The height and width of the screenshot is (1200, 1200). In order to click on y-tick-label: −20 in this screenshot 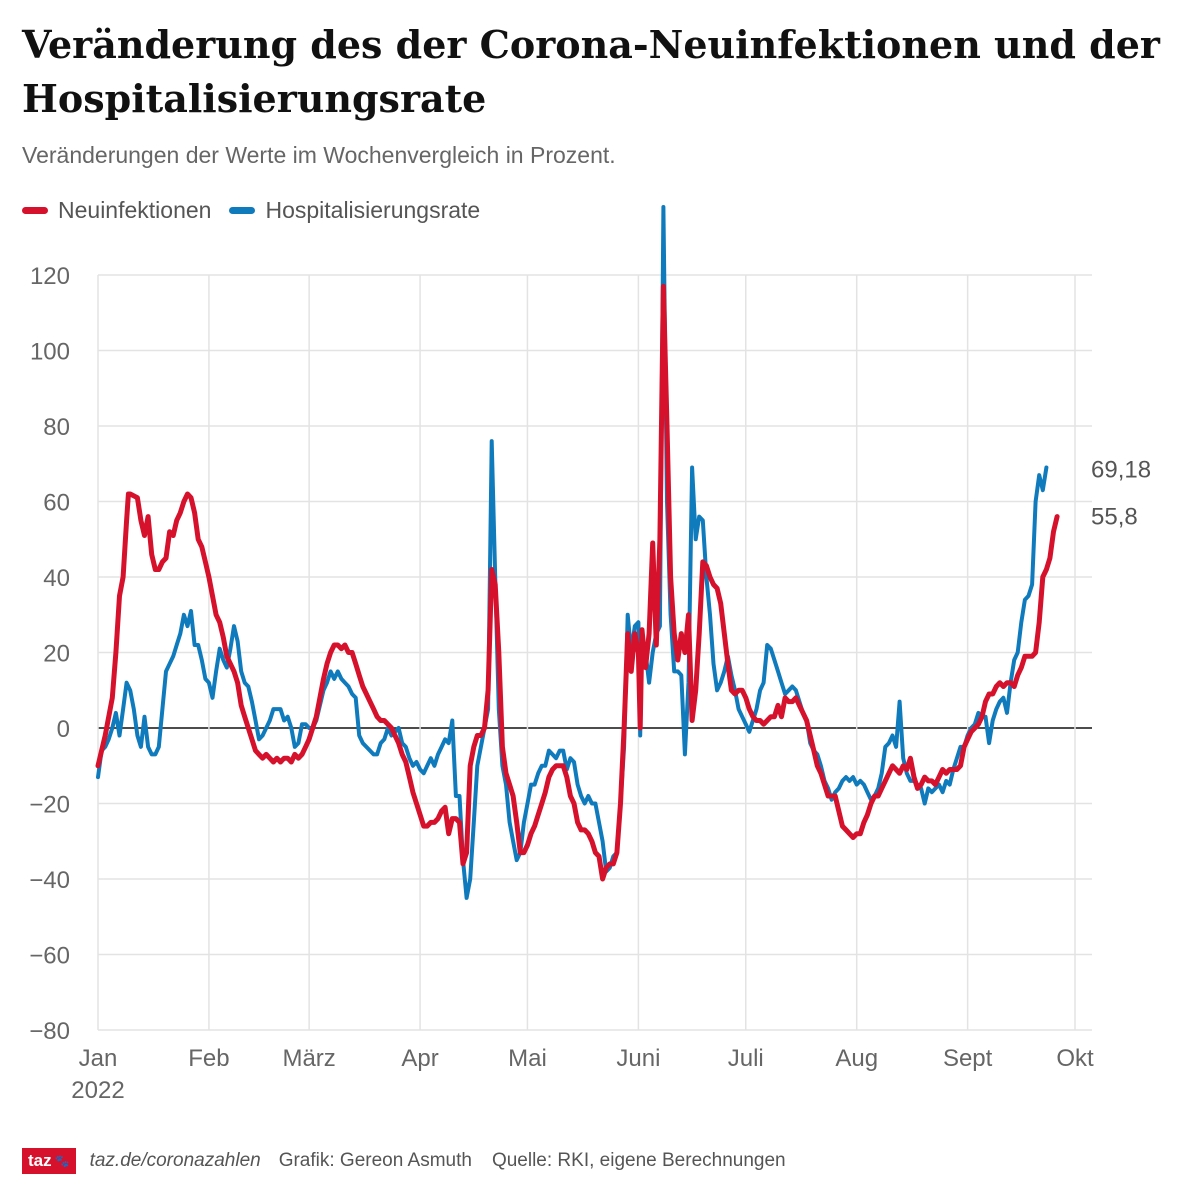, I will do `click(49, 805)`.